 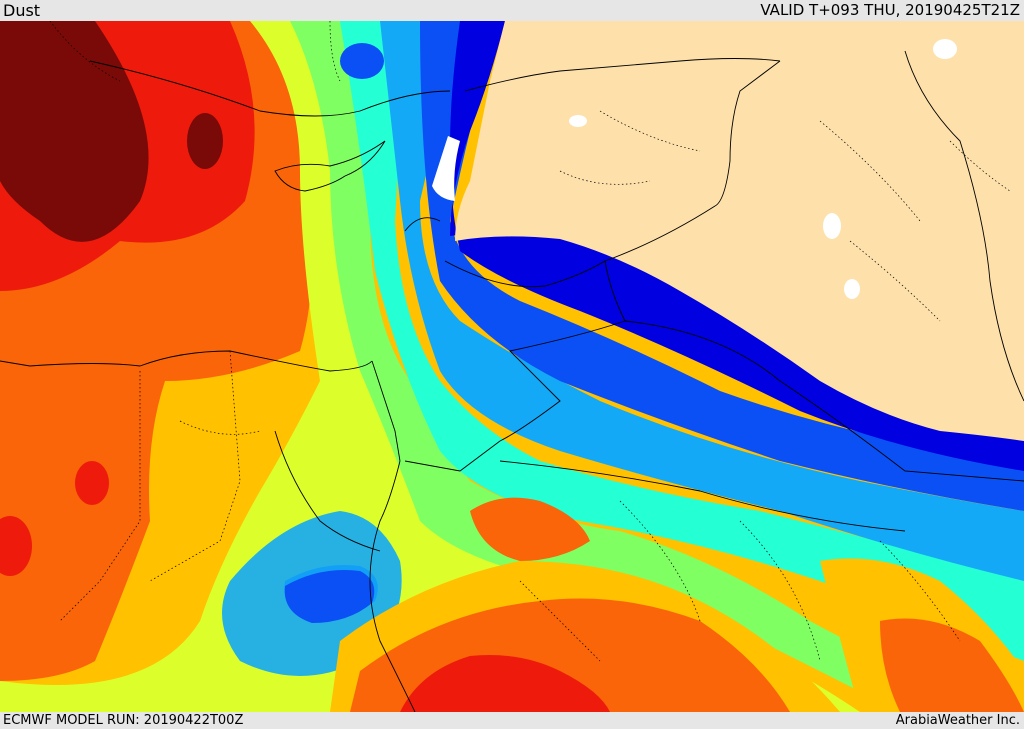 What do you see at coordinates (505, 683) in the screenshot?
I see `dust-band-high-south` at bounding box center [505, 683].